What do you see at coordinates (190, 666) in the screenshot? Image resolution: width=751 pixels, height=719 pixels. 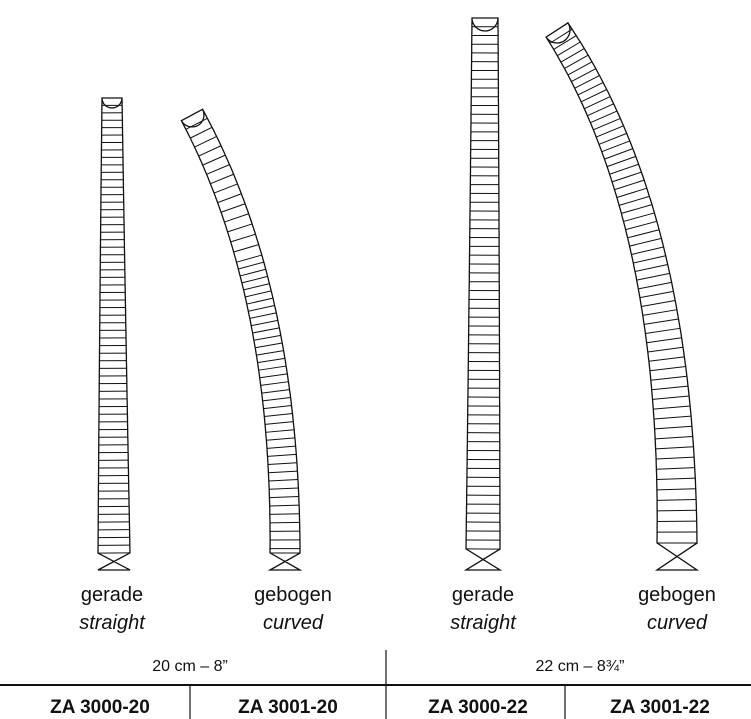 I see `size: 20 cm – 8”` at bounding box center [190, 666].